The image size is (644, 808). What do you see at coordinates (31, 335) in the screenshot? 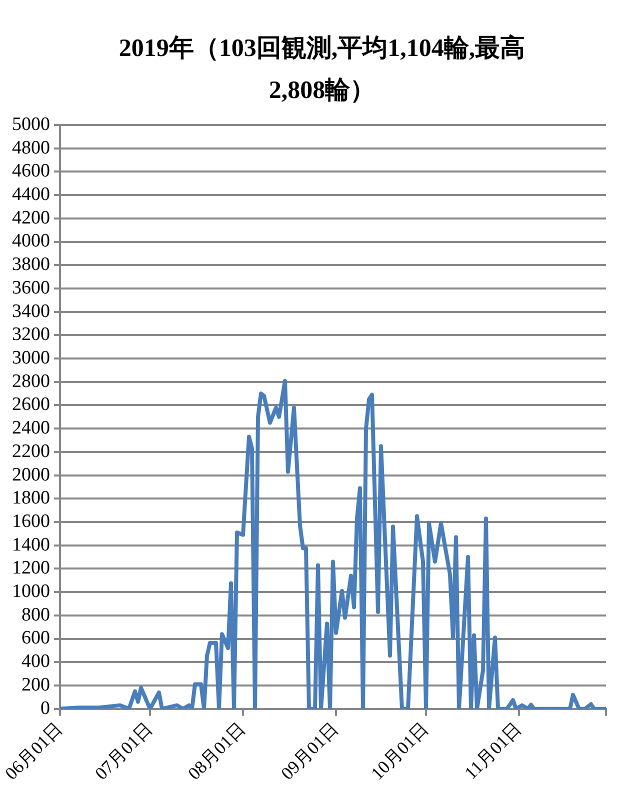
I see `y-tick-label: 3200` at bounding box center [31, 335].